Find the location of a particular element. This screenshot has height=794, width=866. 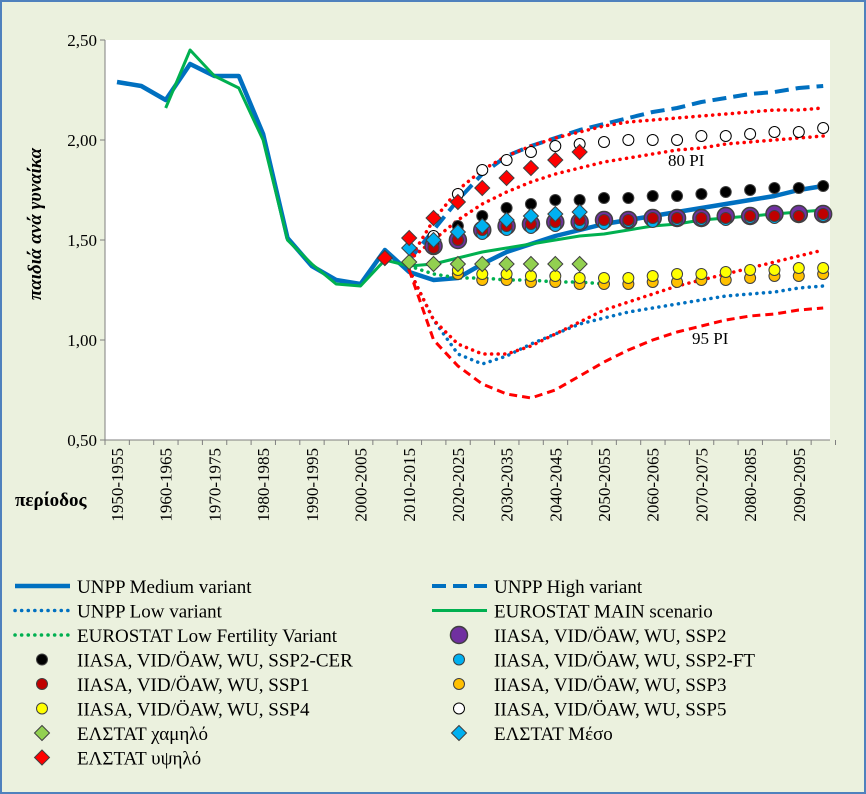

legend-label: IIASA, VID/ÖAW, WU, SSP4 is located at coordinates (193, 710).